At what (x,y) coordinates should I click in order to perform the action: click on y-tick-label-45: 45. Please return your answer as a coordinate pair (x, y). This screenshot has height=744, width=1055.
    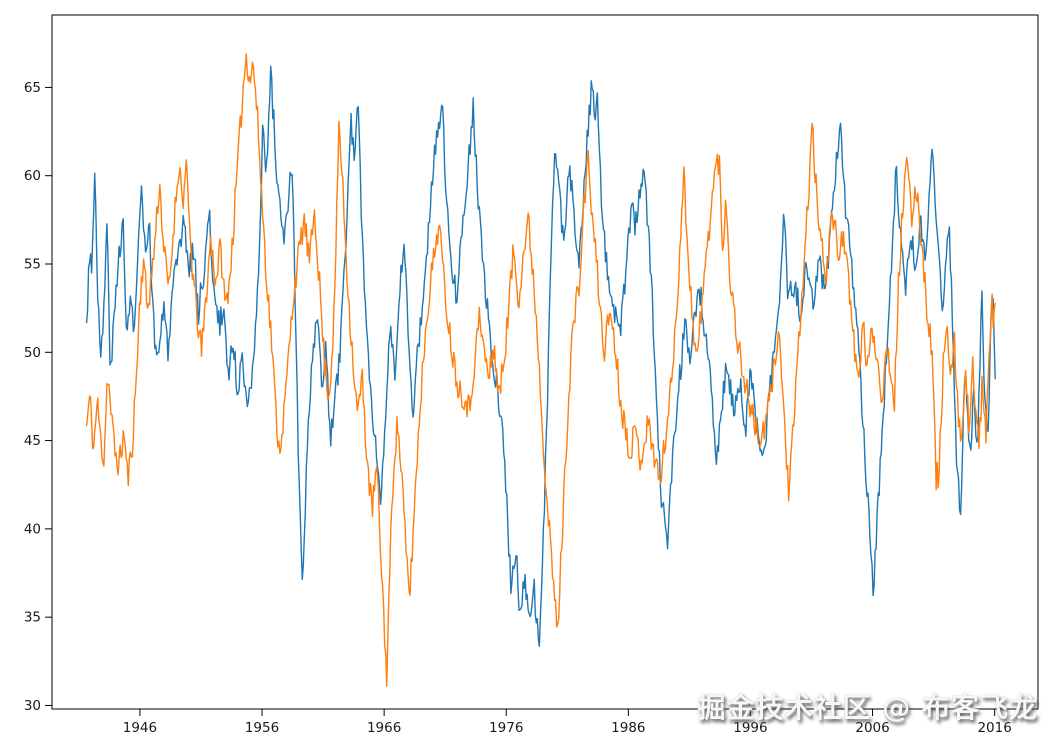
    Looking at the image, I should click on (32, 441).